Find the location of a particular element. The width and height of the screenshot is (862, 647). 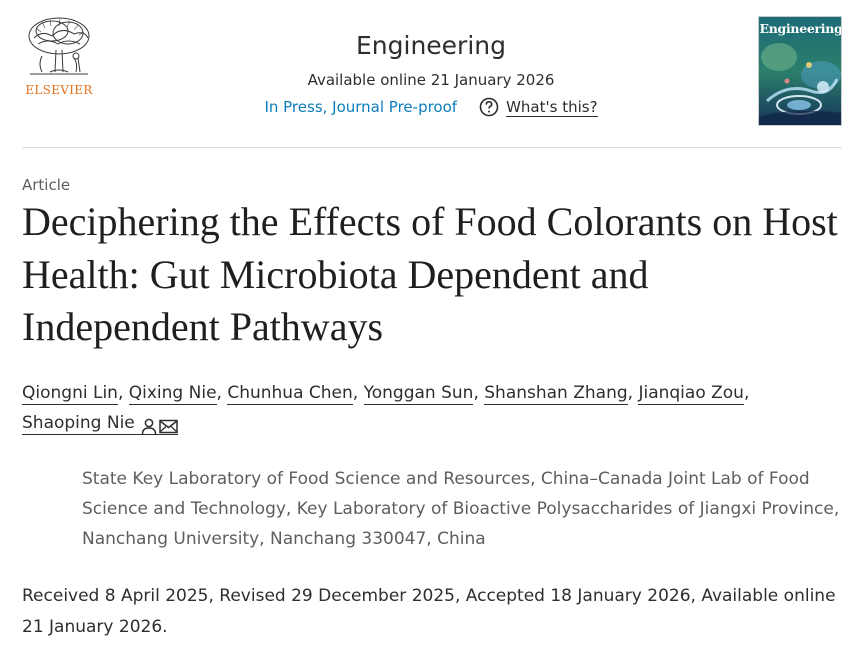

publication-status: In Press, Journal Pre-proof What's this? is located at coordinates (431, 107).